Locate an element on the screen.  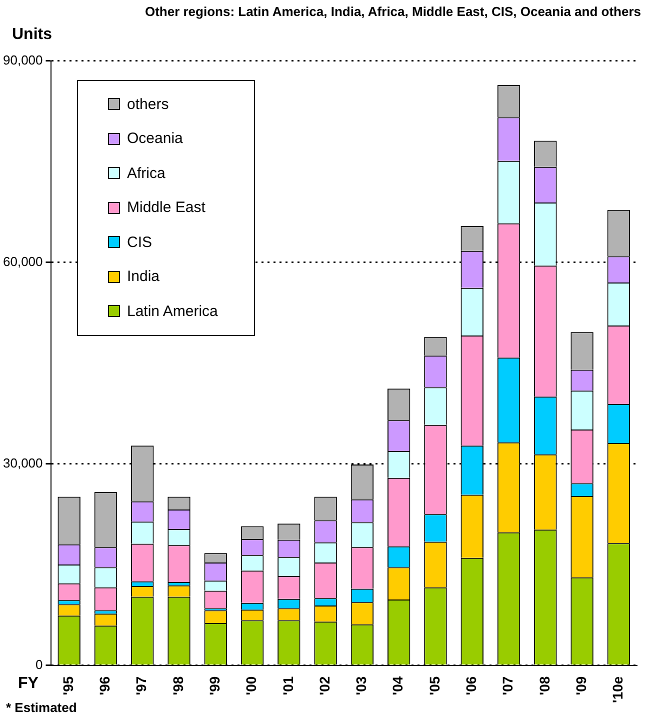
x-tick-label: '03 is located at coordinates (361, 686).